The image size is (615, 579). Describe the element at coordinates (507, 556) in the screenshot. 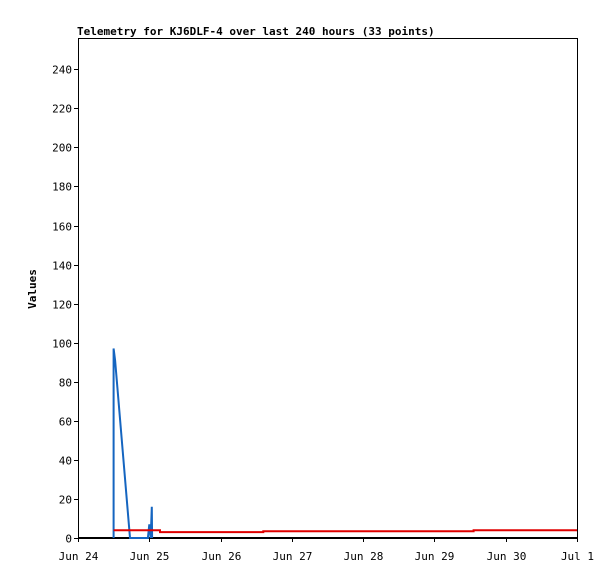

I see `x-tick-label: Jun 30` at that location.